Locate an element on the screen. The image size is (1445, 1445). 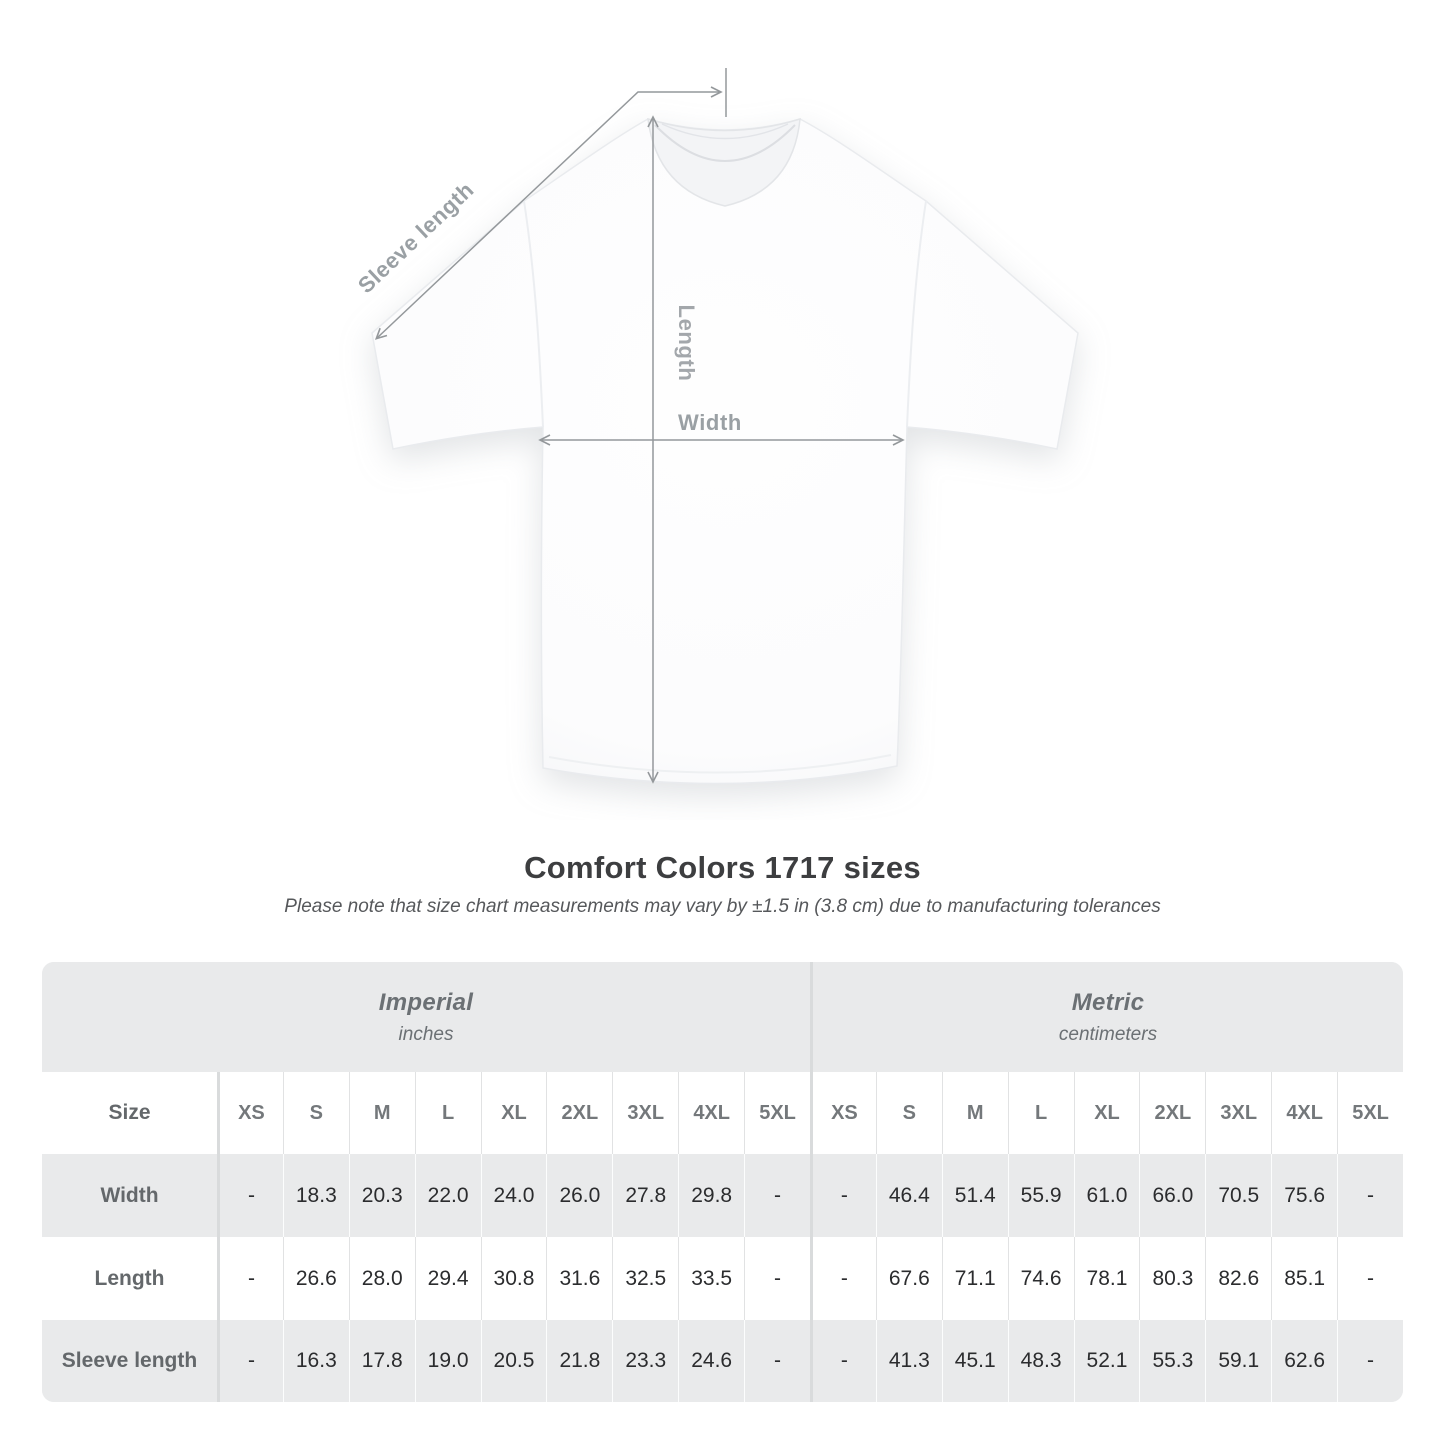
width-label: Width is located at coordinates (710, 422).